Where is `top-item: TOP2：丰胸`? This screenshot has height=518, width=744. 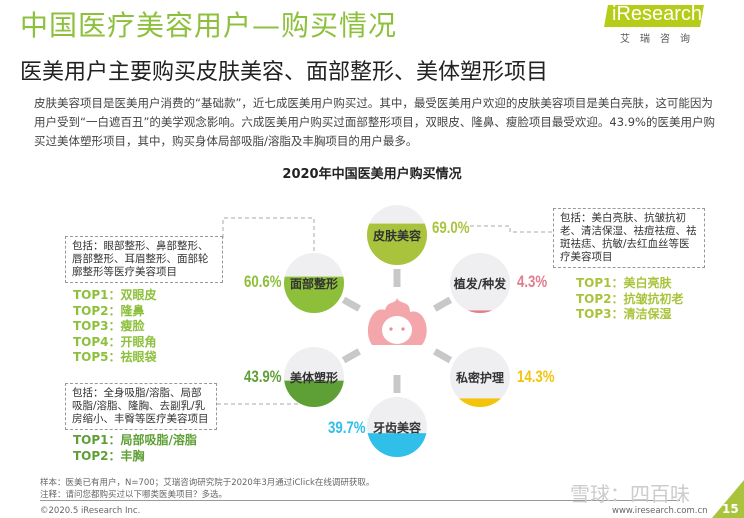
top-item: TOP2：丰胸 is located at coordinates (109, 455).